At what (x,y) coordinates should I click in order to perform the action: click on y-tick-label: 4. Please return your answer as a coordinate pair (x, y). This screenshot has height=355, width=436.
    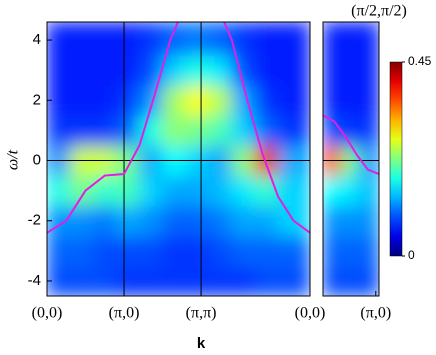
    Looking at the image, I should click on (37, 39).